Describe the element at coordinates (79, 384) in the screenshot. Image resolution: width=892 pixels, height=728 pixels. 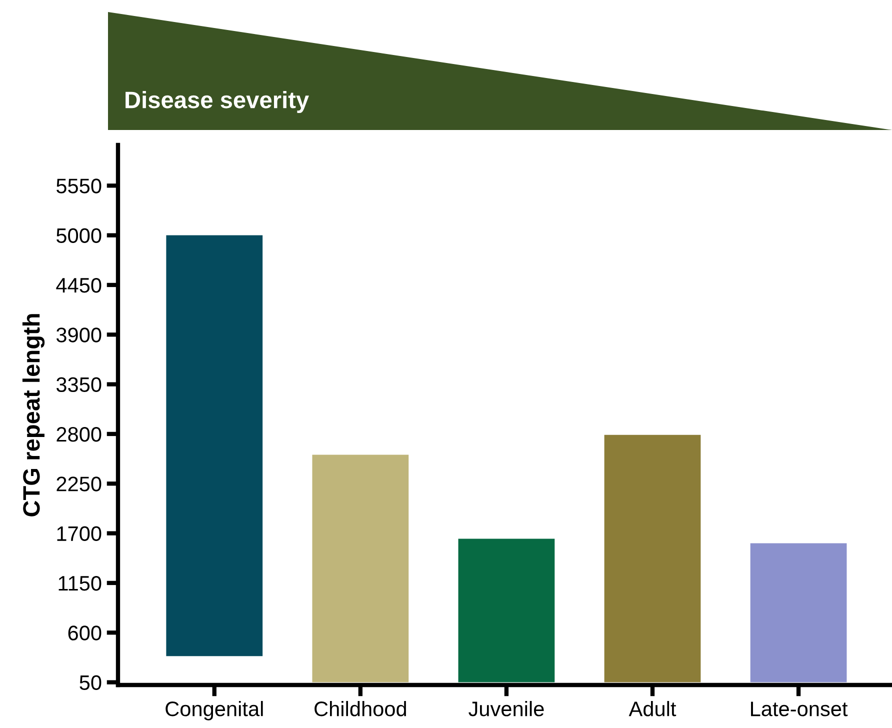
I see `y-tick-label: 3350` at that location.